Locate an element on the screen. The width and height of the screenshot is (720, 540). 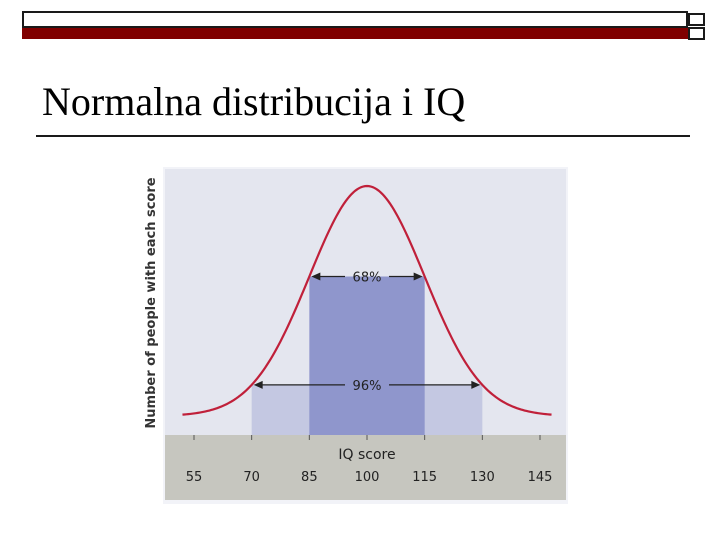
x-tick-label: 145 is located at coordinates (540, 477).